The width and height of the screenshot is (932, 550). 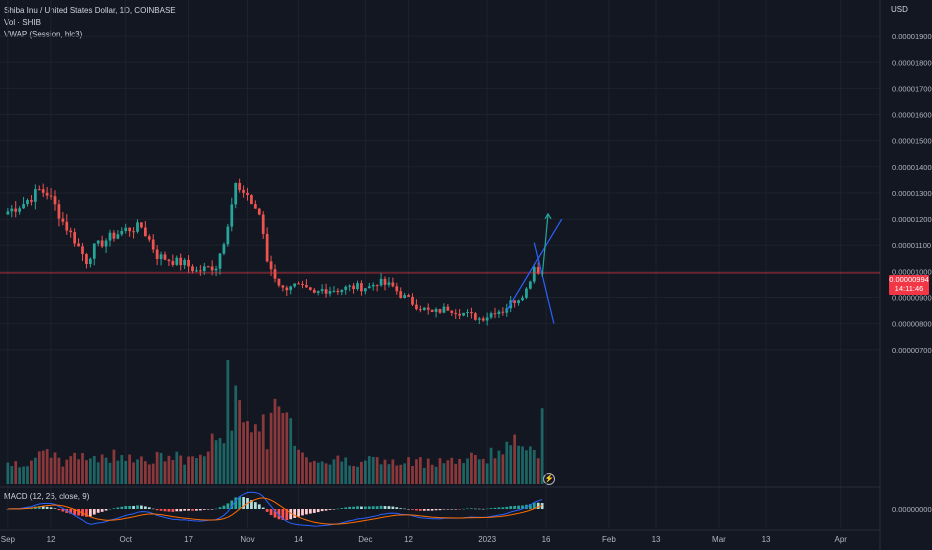 What do you see at coordinates (247, 539) in the screenshot?
I see `time-tick-label: Nov` at bounding box center [247, 539].